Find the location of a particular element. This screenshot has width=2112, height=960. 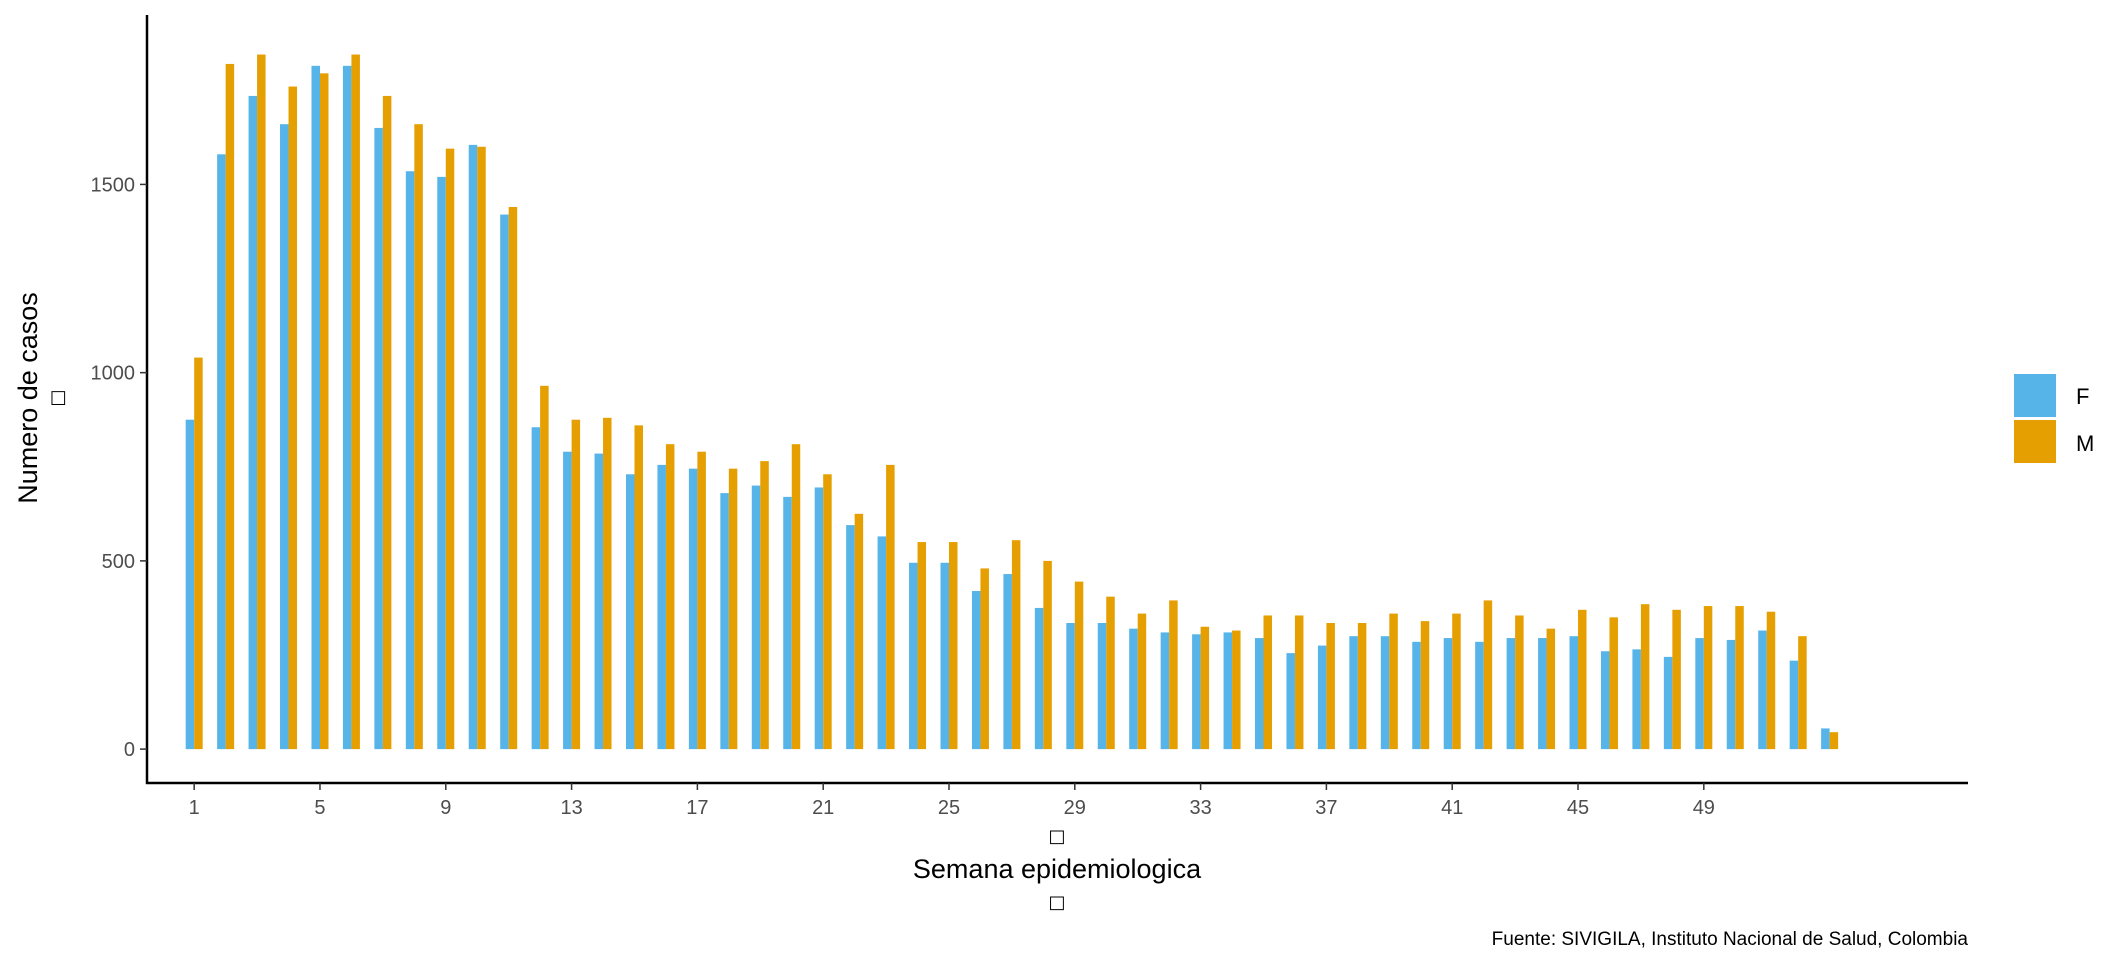

y-axis-title: Numero de casos is located at coordinates (28, 398).